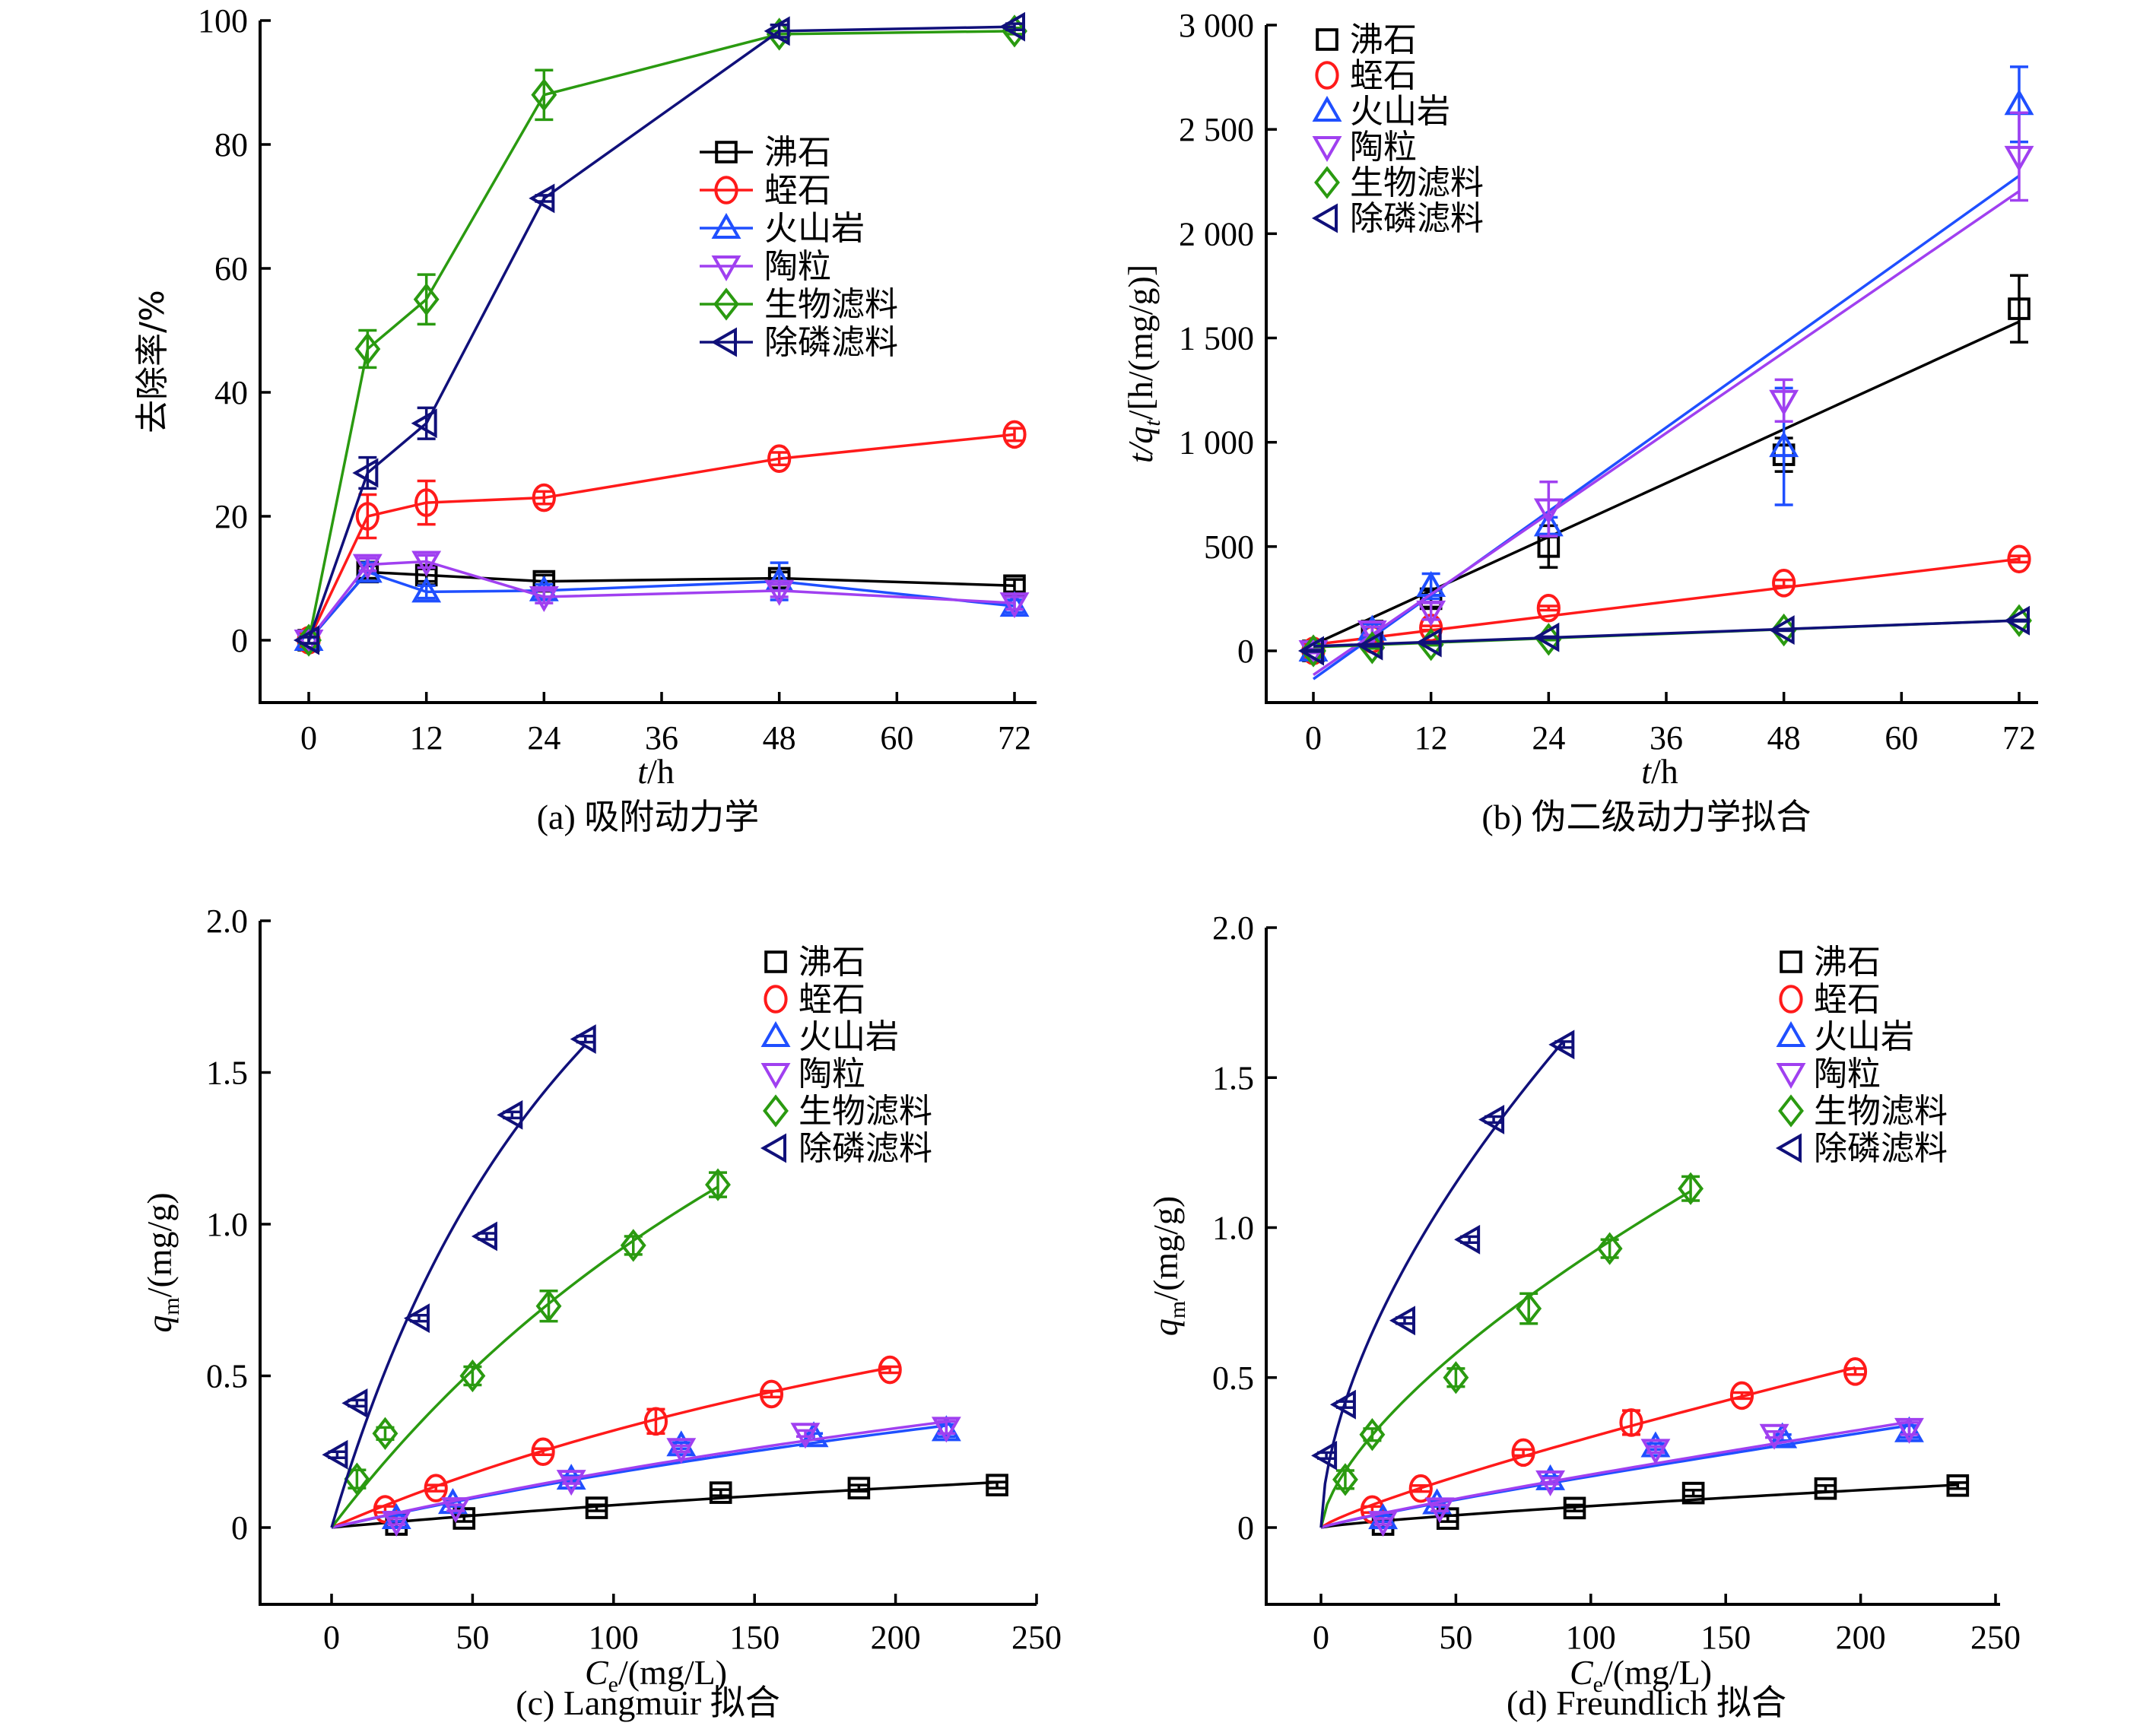 This screenshot has height=1726, width=2156. What do you see at coordinates (1666, 738) in the screenshot?
I see `x-tick-label: 36` at bounding box center [1666, 738].